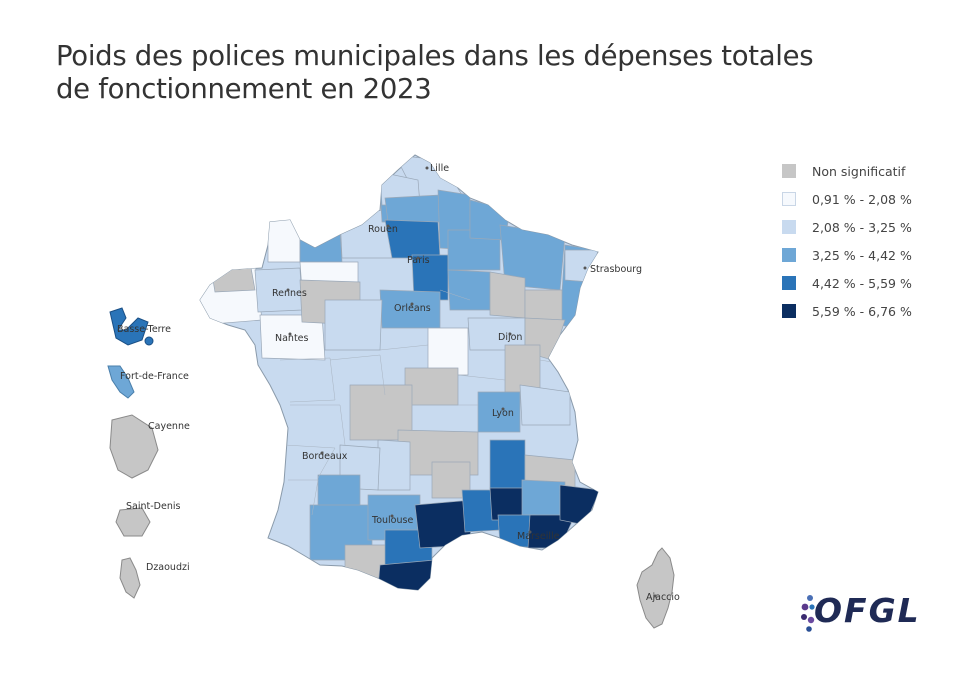  What do you see at coordinates (430, 277) in the screenshot?
I see `region-essonne` at bounding box center [430, 277].